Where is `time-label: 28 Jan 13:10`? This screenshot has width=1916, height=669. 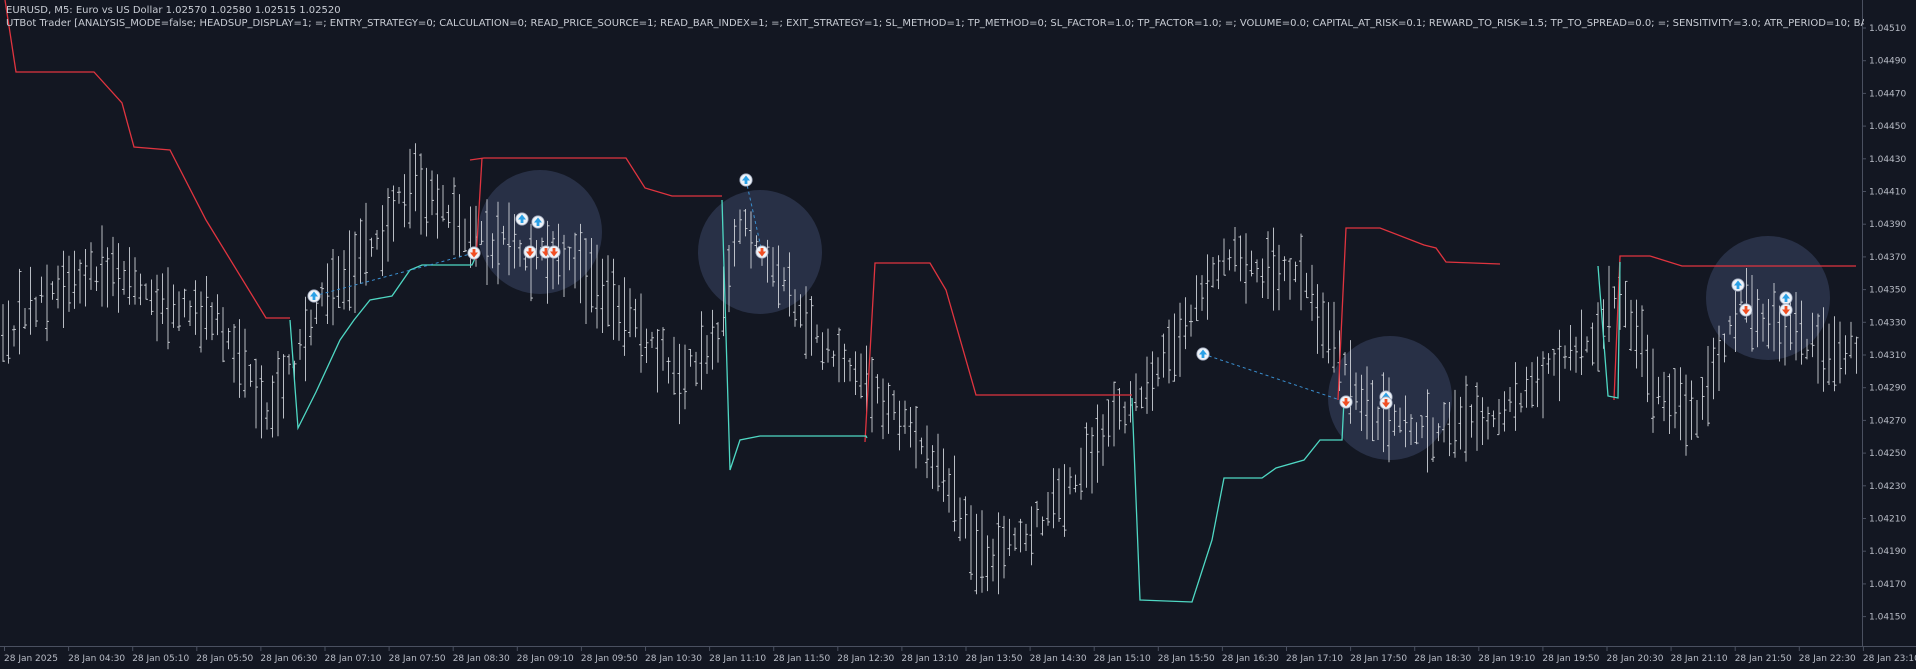
time-label: 28 Jan 13:10 is located at coordinates (929, 659).